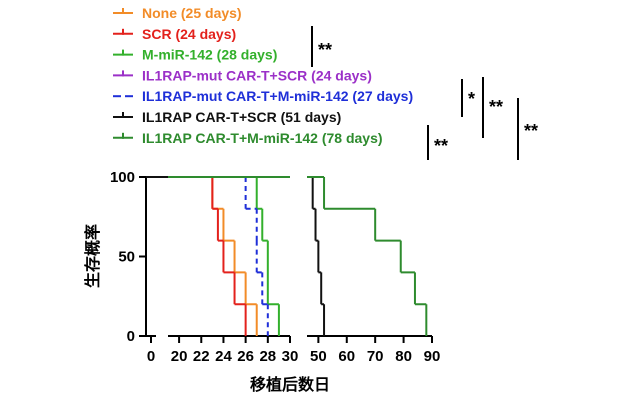  I want to click on significance-brackets: *** ******, so click(424, 93).